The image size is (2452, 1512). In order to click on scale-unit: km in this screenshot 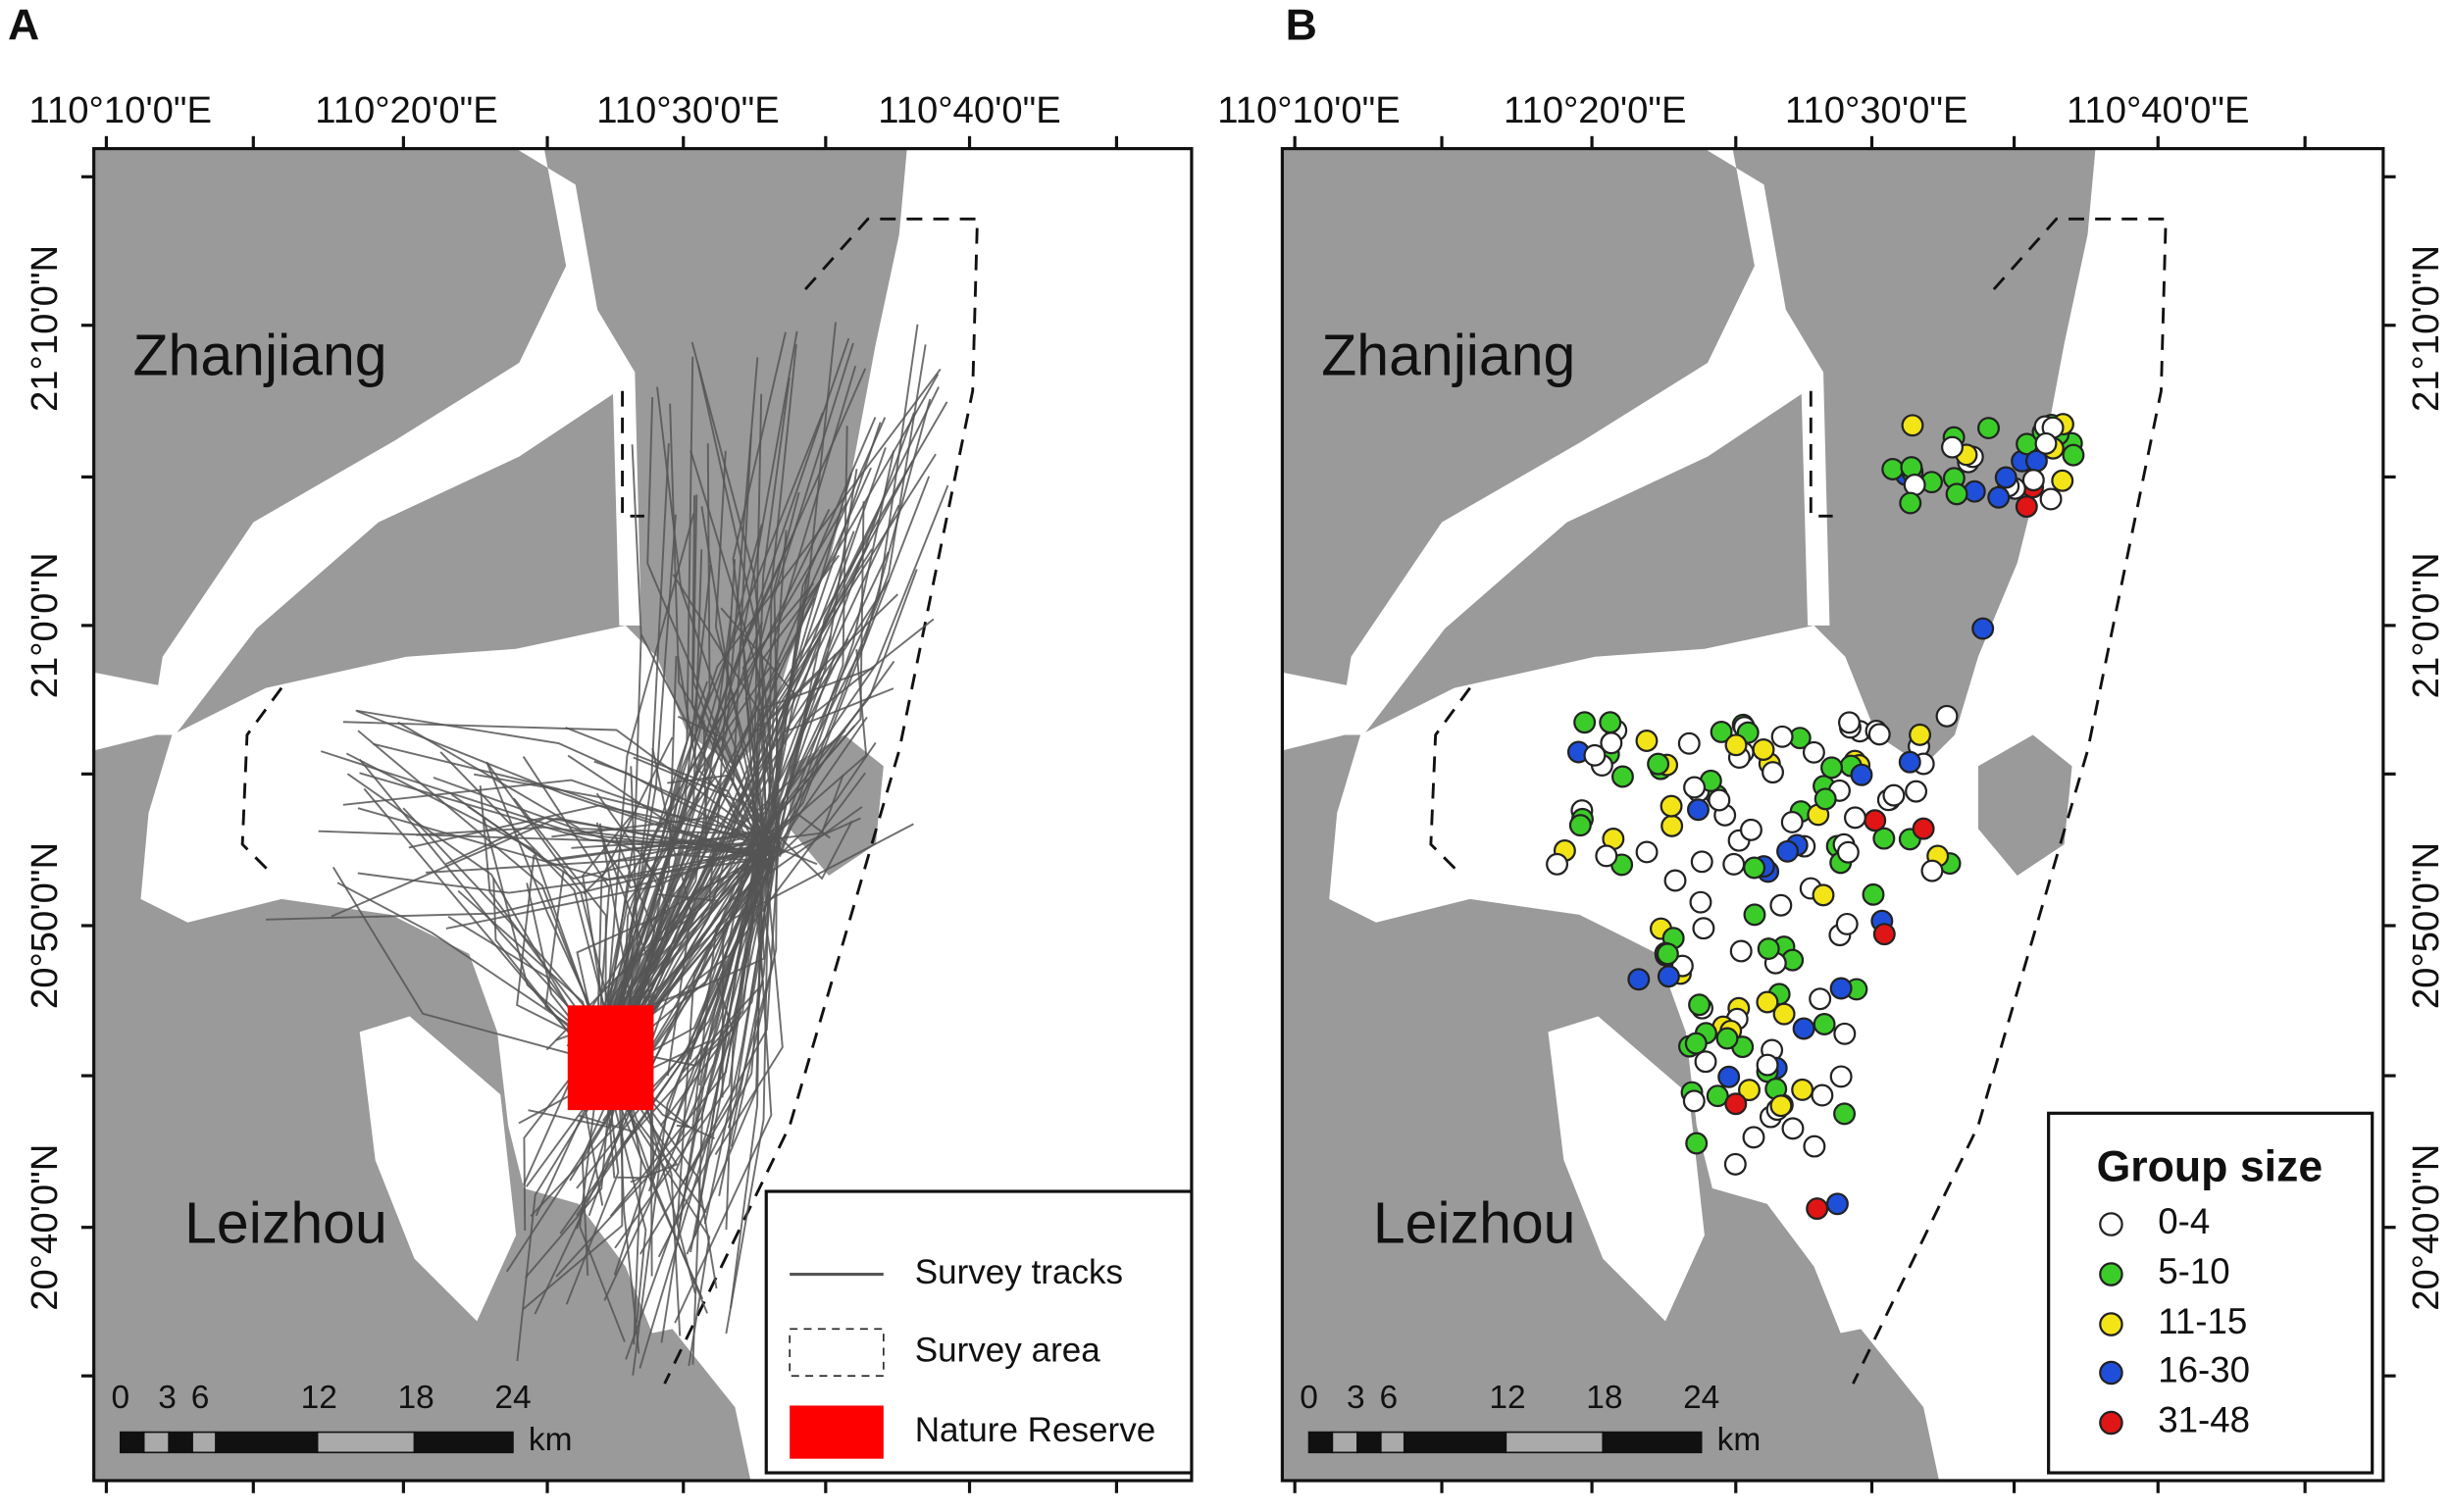, I will do `click(551, 1440)`.